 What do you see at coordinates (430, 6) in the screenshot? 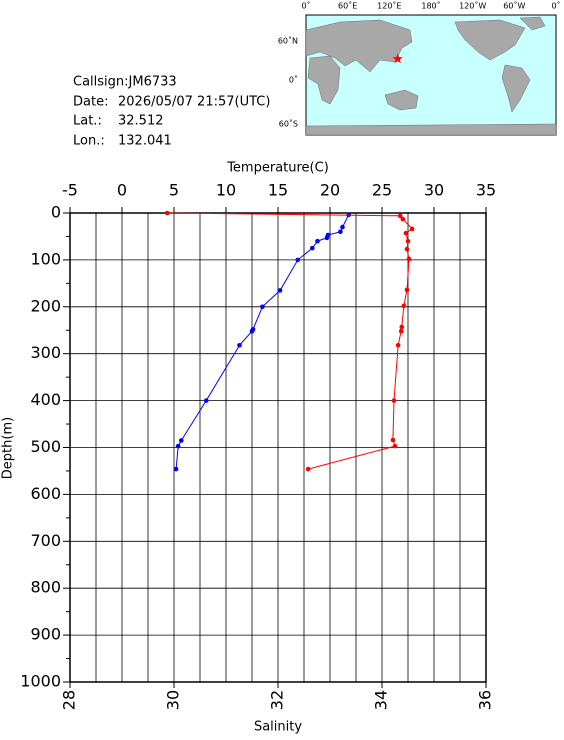
I see `map-lon-label: 180˚` at bounding box center [430, 6].